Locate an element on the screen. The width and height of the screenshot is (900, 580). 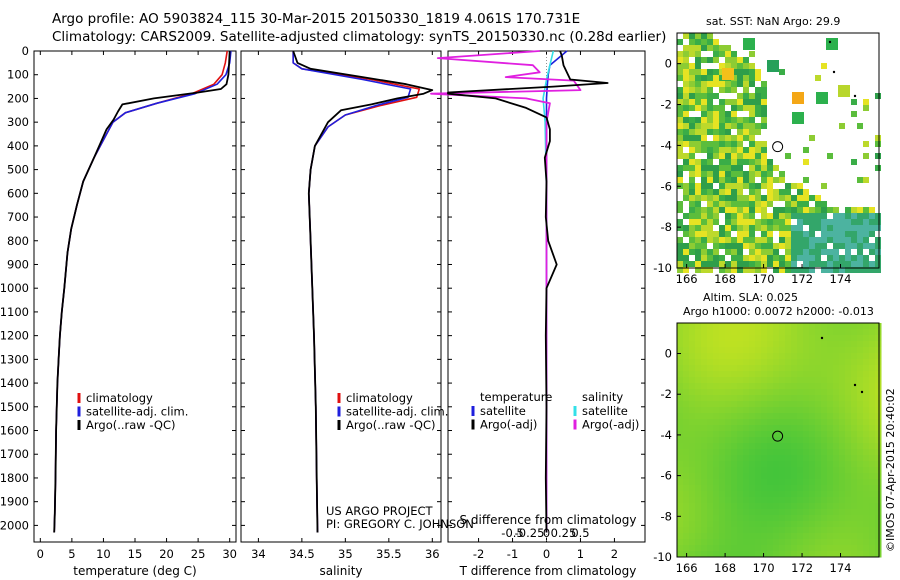
depth-tick-label: 1500 is located at coordinates (14, 407).